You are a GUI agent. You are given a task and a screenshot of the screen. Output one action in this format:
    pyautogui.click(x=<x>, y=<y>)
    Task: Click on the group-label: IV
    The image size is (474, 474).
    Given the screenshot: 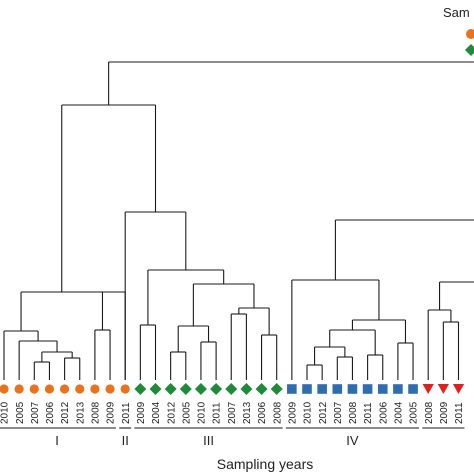 What is the action you would take?
    pyautogui.click(x=352, y=440)
    